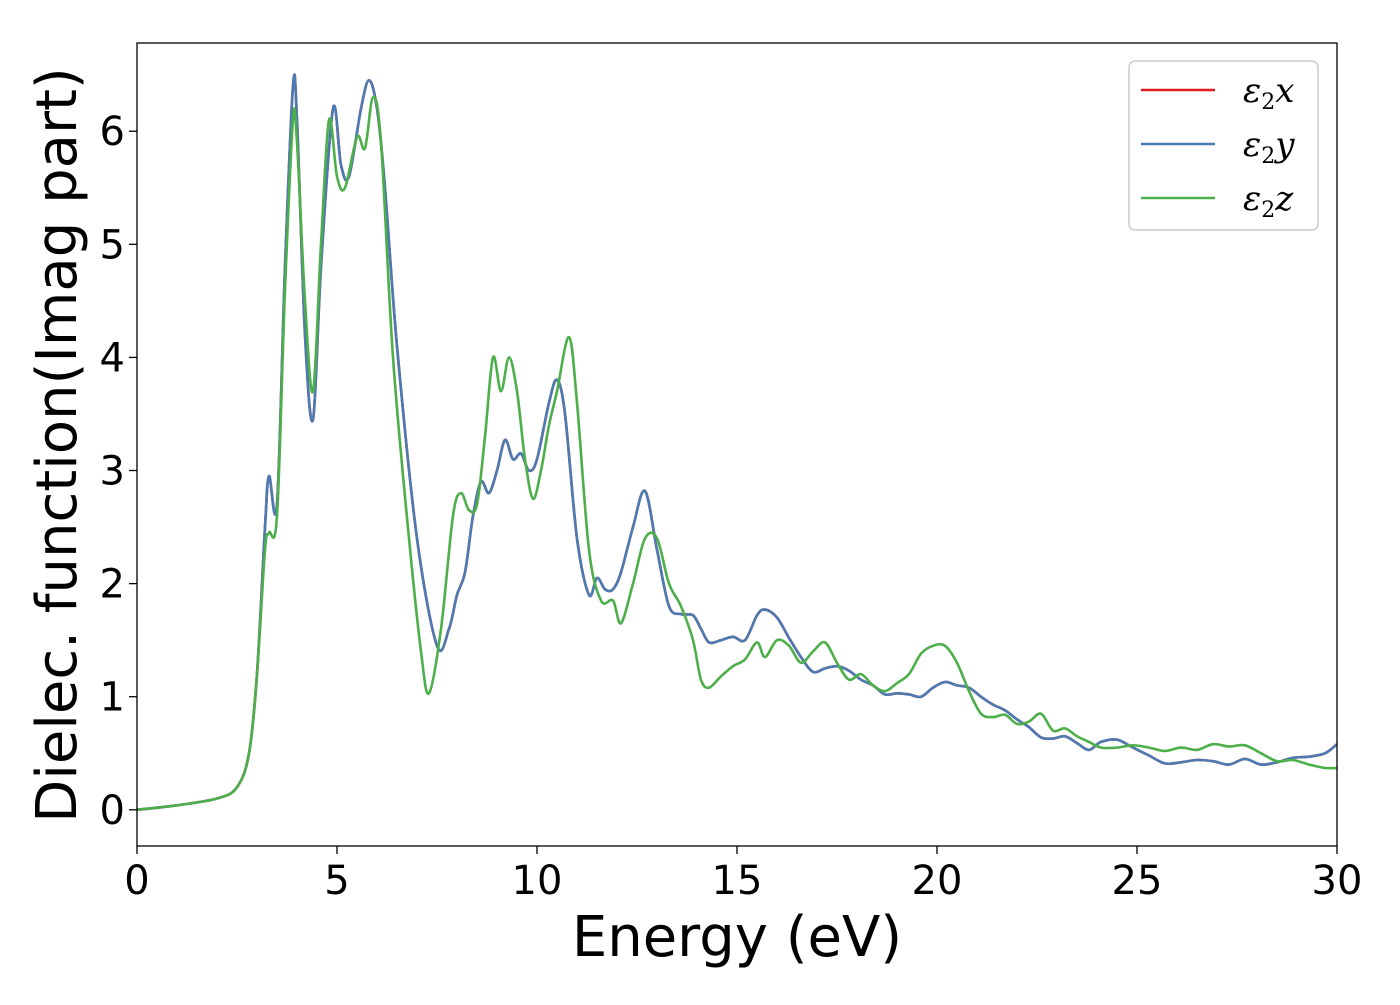 This screenshot has width=1400, height=1005. Describe the element at coordinates (112, 698) in the screenshot. I see `y-tick-label: 1` at that location.